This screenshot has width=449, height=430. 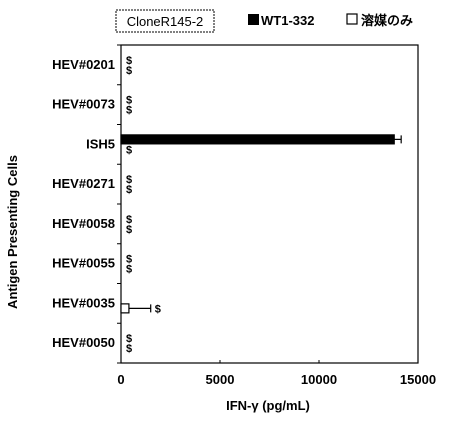 What do you see at coordinates (83, 183) in the screenshot?
I see `y-tick-label: HEV#0271` at bounding box center [83, 183].